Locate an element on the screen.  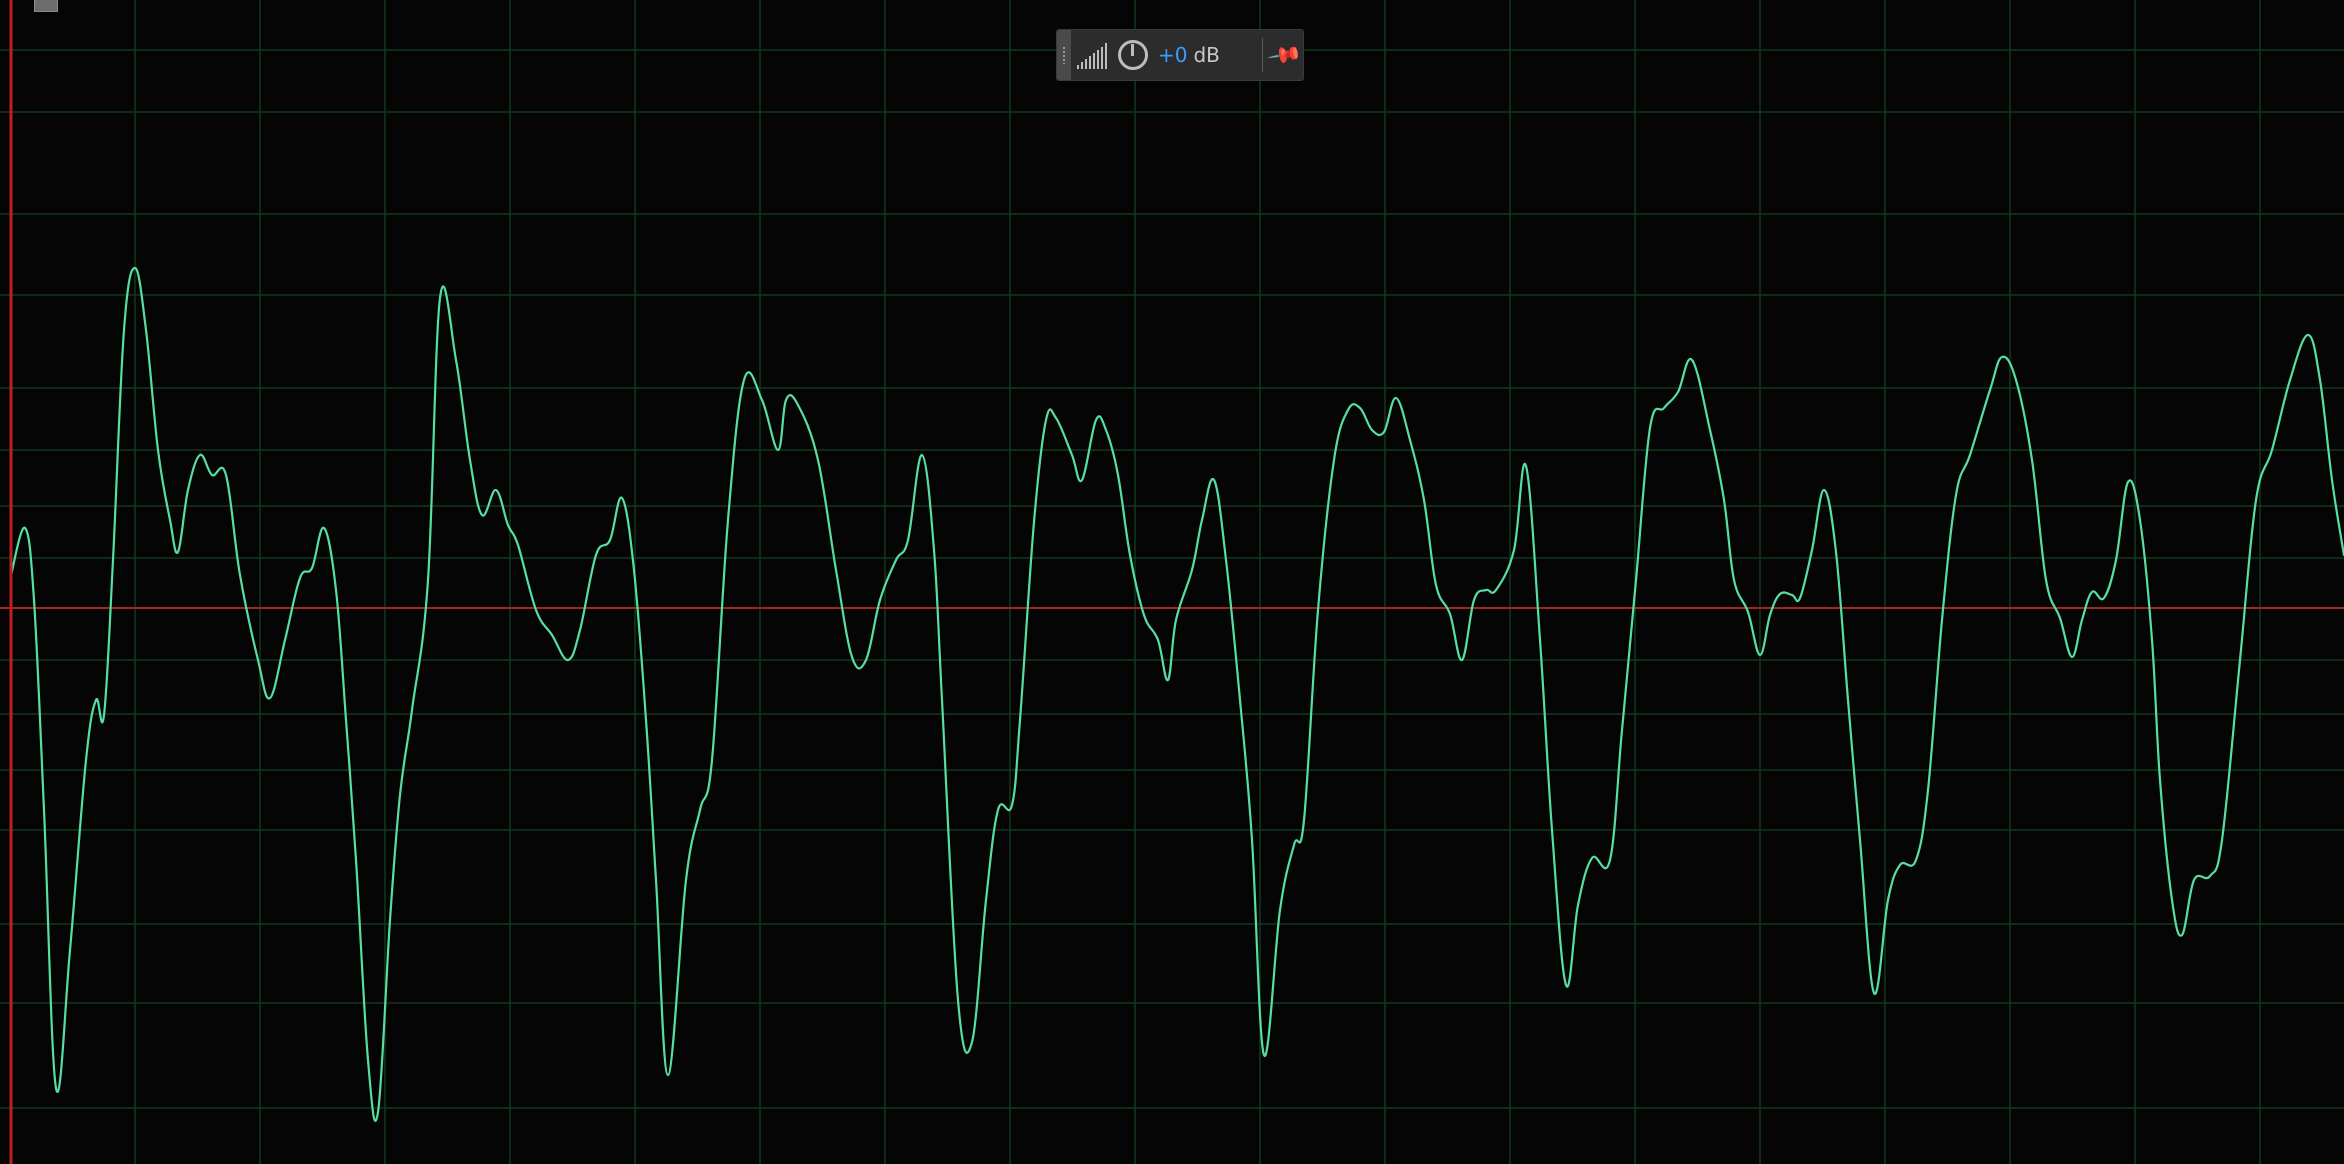
volume-knob-icon is located at coordinates (1133, 55).